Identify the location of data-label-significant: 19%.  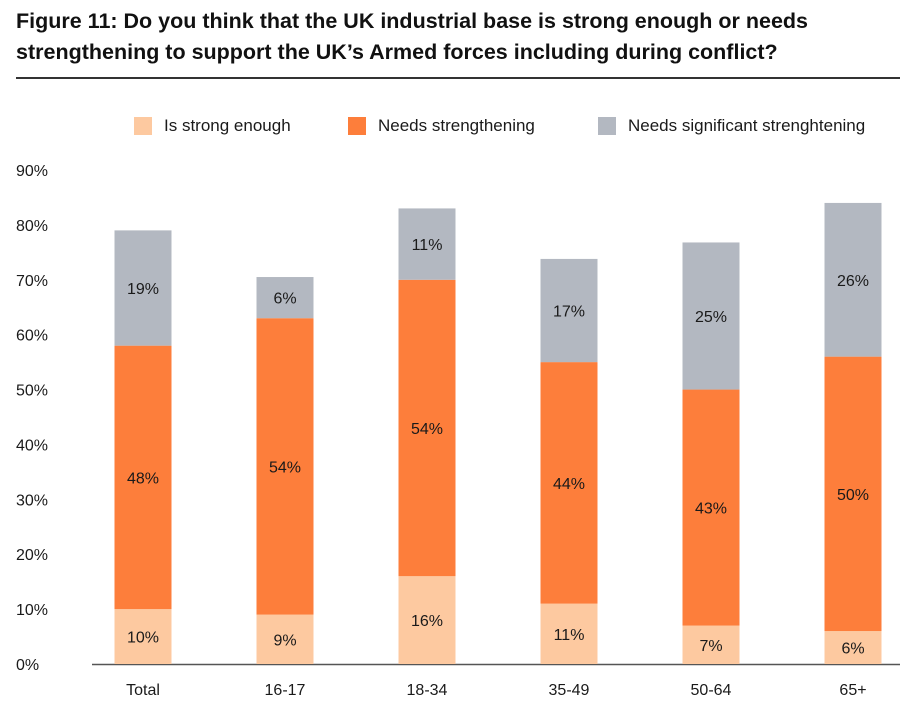
(143, 289).